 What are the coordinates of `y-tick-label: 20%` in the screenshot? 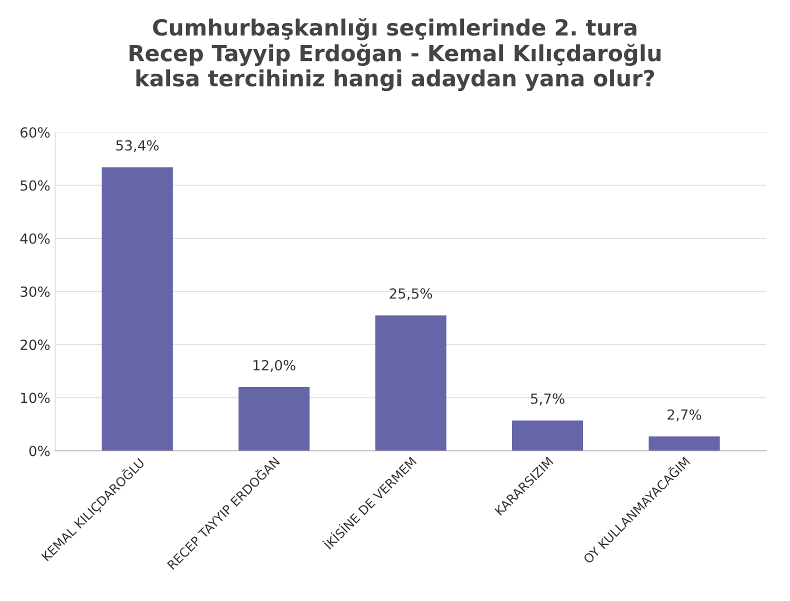 It's located at (35, 345).